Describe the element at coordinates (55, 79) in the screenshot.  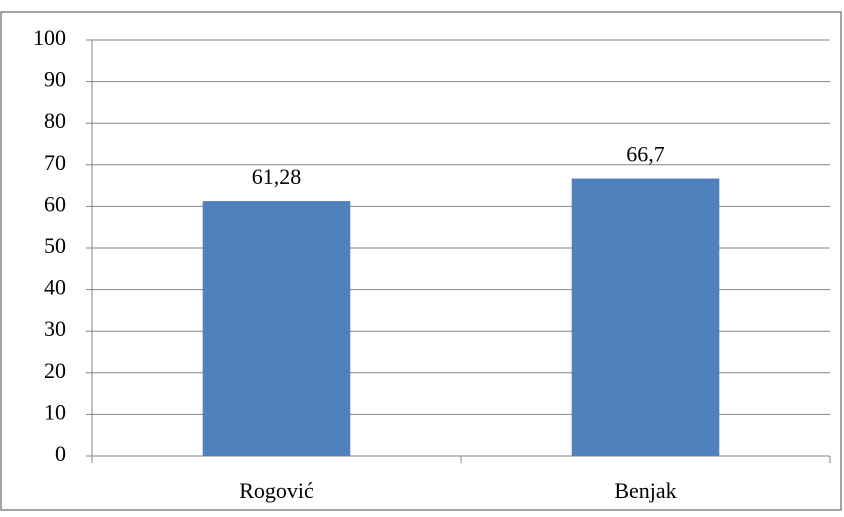
I see `y-tick-label: 90` at that location.